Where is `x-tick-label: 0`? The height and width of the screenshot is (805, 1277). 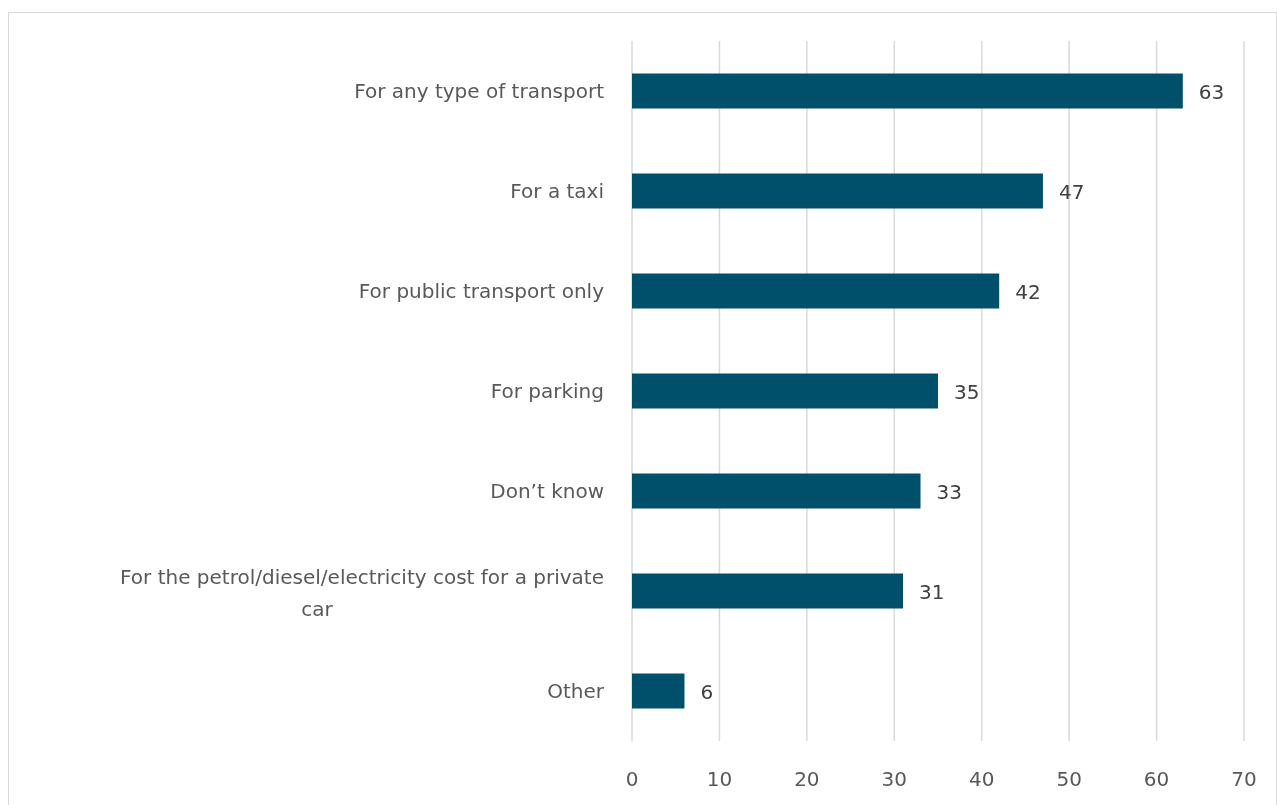 x-tick-label: 0 is located at coordinates (632, 779).